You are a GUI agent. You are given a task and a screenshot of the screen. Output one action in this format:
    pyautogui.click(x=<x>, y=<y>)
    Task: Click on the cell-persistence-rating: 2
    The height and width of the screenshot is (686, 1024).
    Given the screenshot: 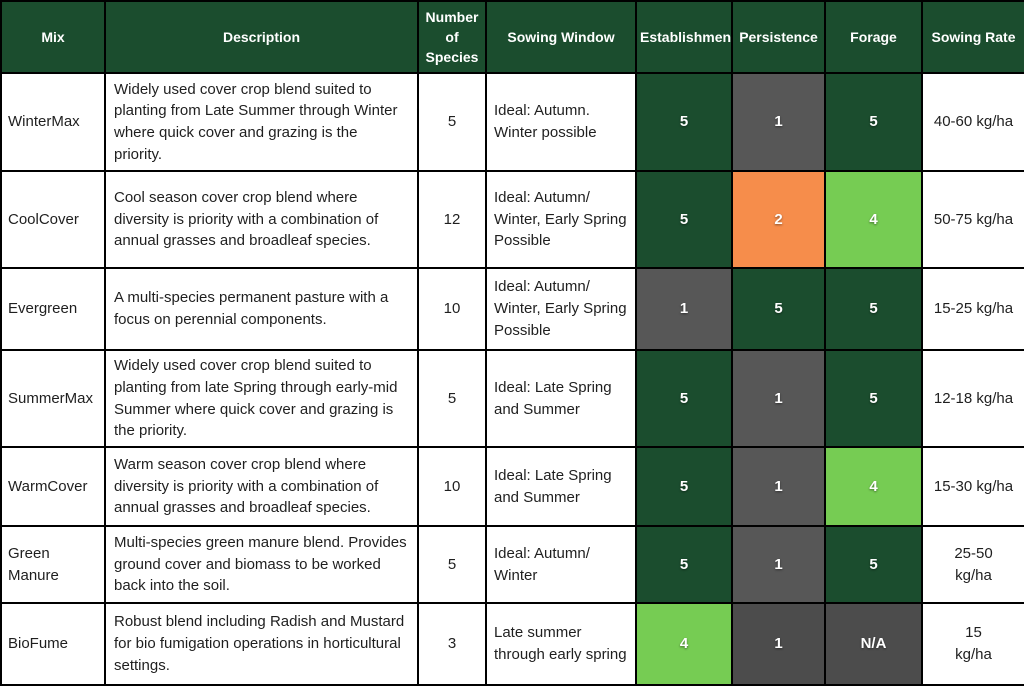 What is the action you would take?
    pyautogui.click(x=778, y=219)
    